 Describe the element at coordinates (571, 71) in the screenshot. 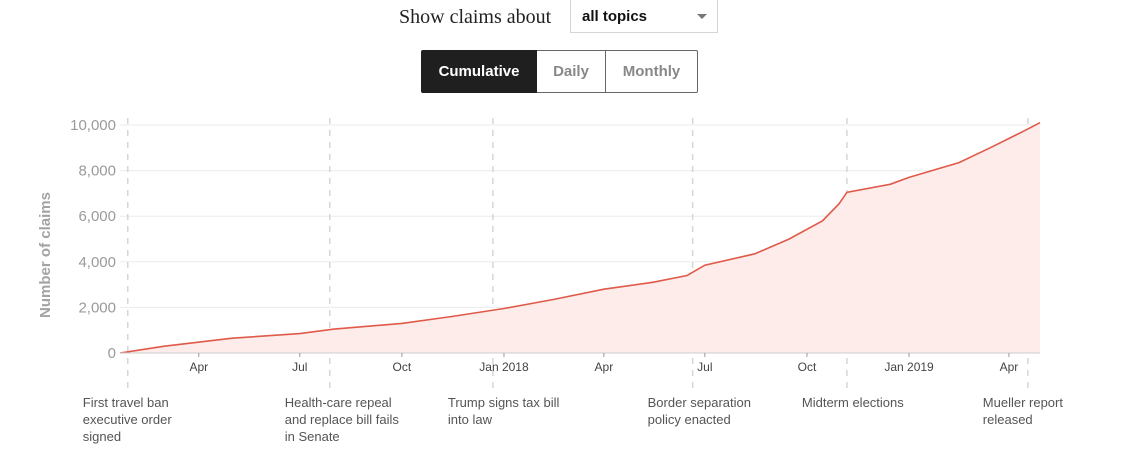

I see `daily-button: Daily` at that location.